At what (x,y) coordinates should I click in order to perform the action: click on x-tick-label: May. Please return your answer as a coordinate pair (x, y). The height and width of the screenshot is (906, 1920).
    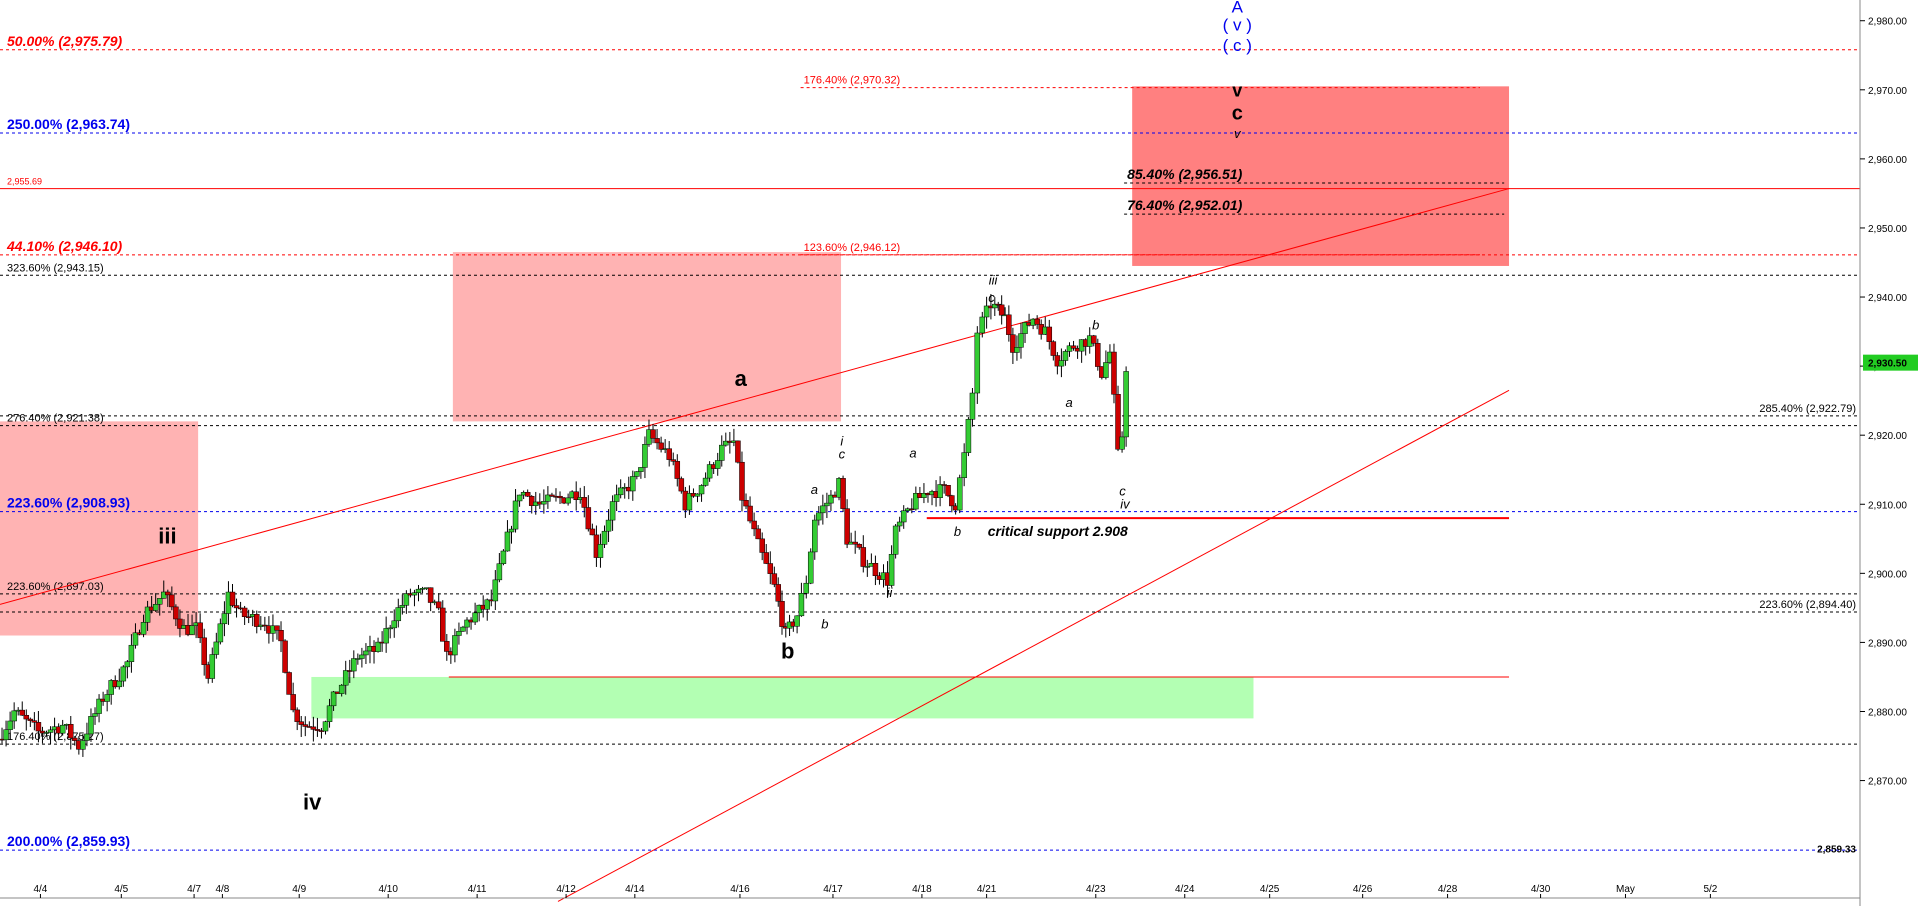
    Looking at the image, I should click on (1625, 889).